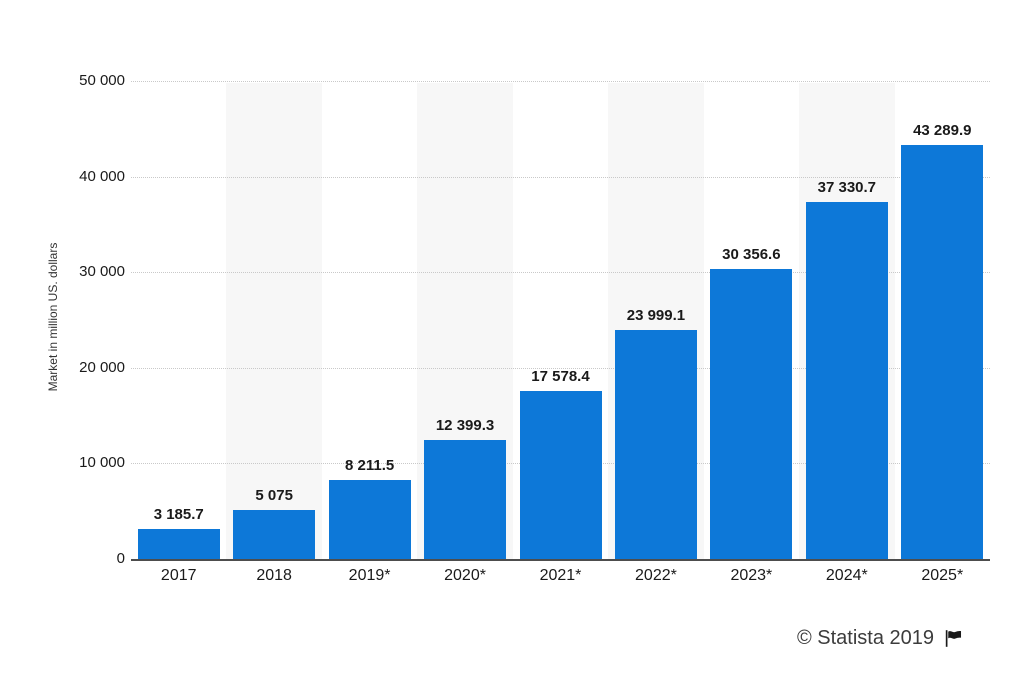 The height and width of the screenshot is (678, 1024). Describe the element at coordinates (369, 575) in the screenshot. I see `x-axis-label: 2019*` at that location.